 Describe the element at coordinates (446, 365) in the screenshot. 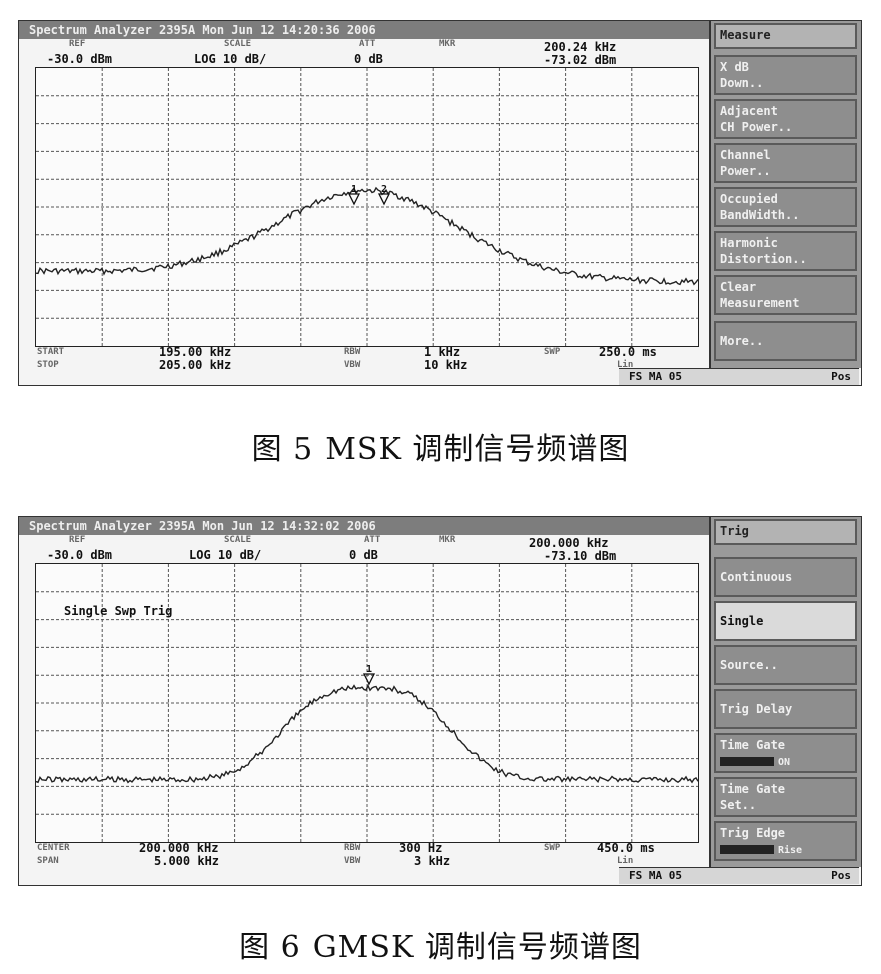

I see `vbw-value: 10 kHz` at that location.